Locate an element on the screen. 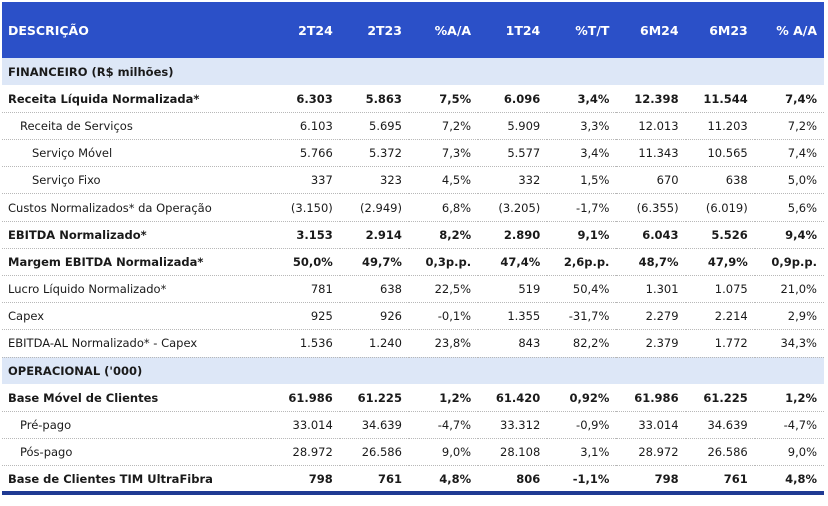 This screenshot has width=828, height=506. table-cell: 9,1% is located at coordinates (582, 235).